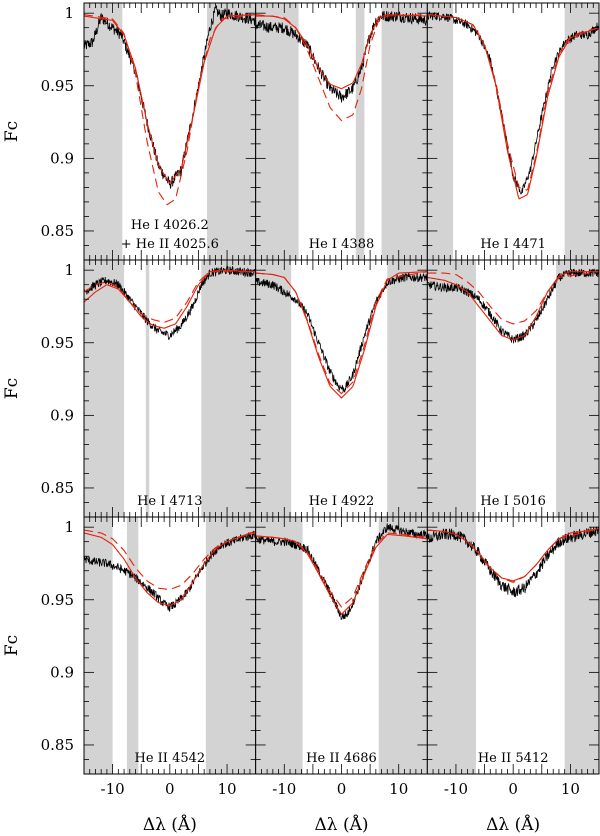 This screenshot has width=600, height=836. What do you see at coordinates (341, 675) in the screenshot?
I see `panel-8: He II 4686 -10 0 10 Δλ (Å)` at bounding box center [341, 675].